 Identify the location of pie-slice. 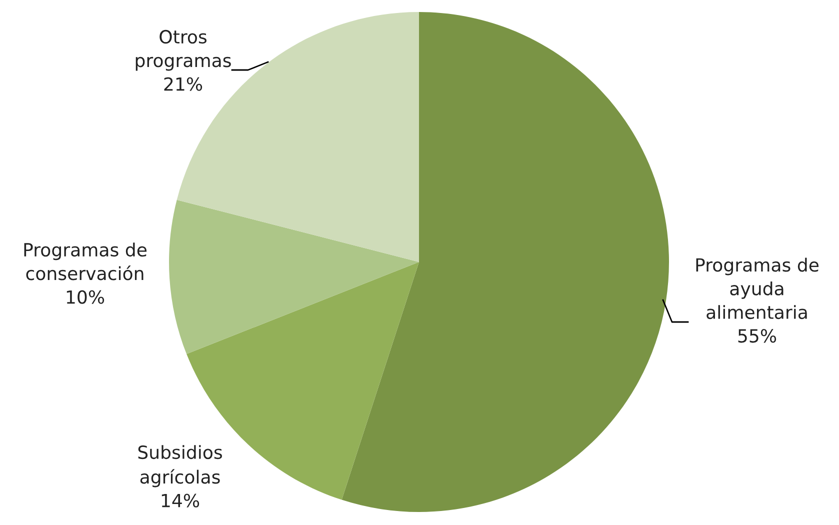
(294, 277).